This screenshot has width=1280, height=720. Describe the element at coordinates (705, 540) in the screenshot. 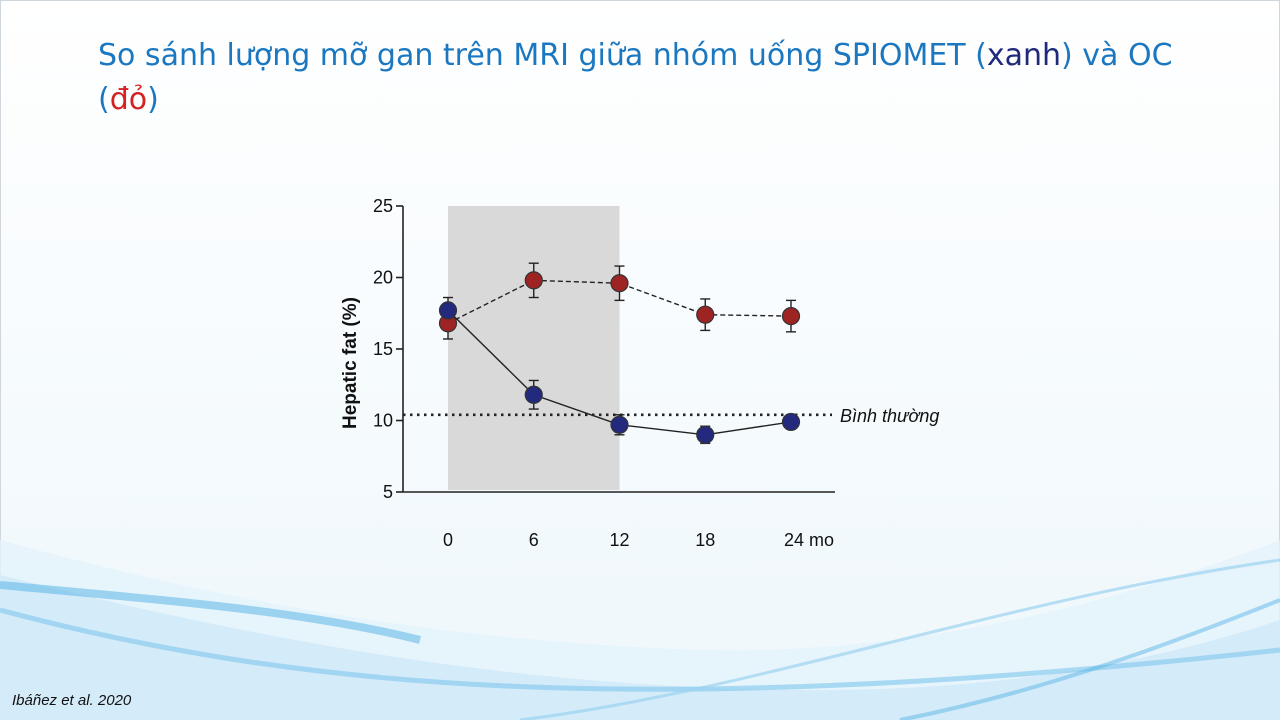

I see `x-tick-label: 18` at that location.